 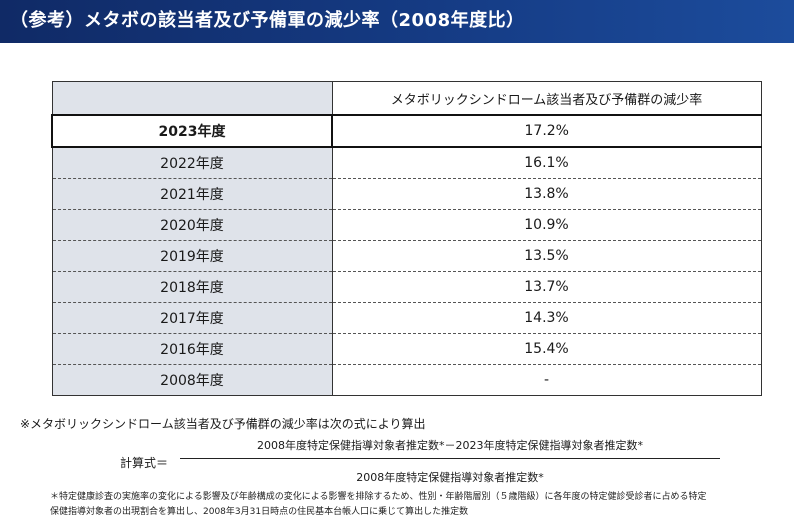 What do you see at coordinates (547, 287) in the screenshot?
I see `rate-cell: 13.7%` at bounding box center [547, 287].